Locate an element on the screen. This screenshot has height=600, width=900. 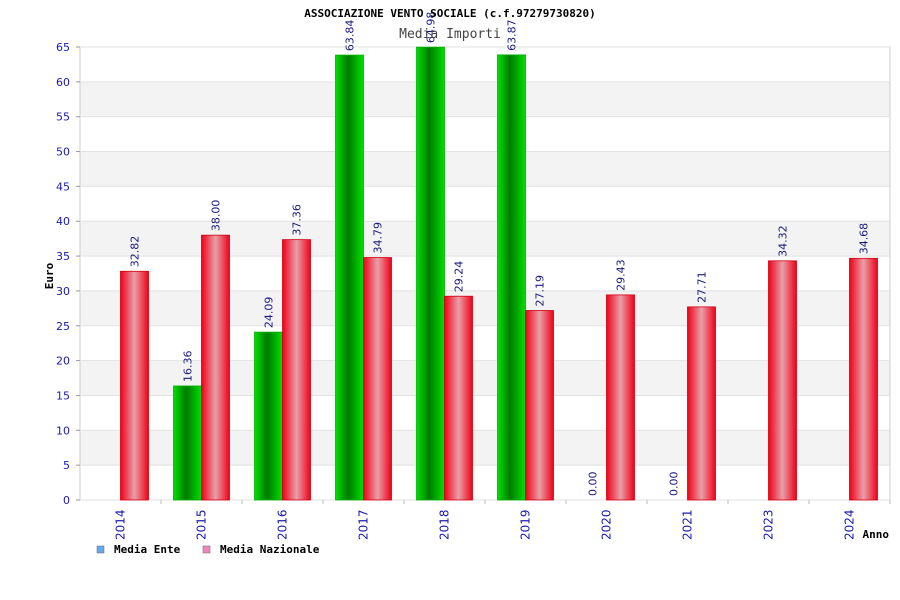
x-tick-label: 2020 is located at coordinates (607, 524).